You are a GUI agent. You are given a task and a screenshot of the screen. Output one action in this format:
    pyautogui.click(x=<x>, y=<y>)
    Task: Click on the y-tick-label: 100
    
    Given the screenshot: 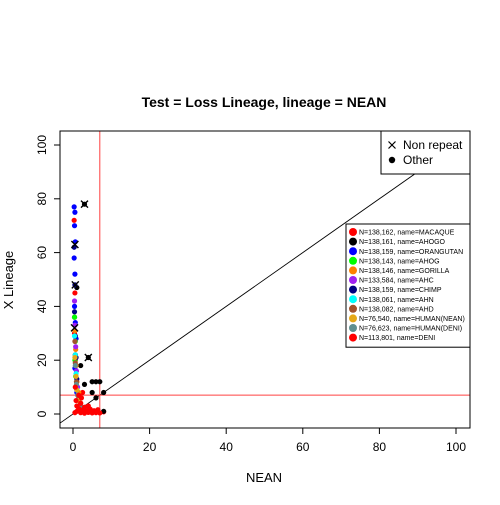 What is the action you would take?
    pyautogui.click(x=42, y=145)
    